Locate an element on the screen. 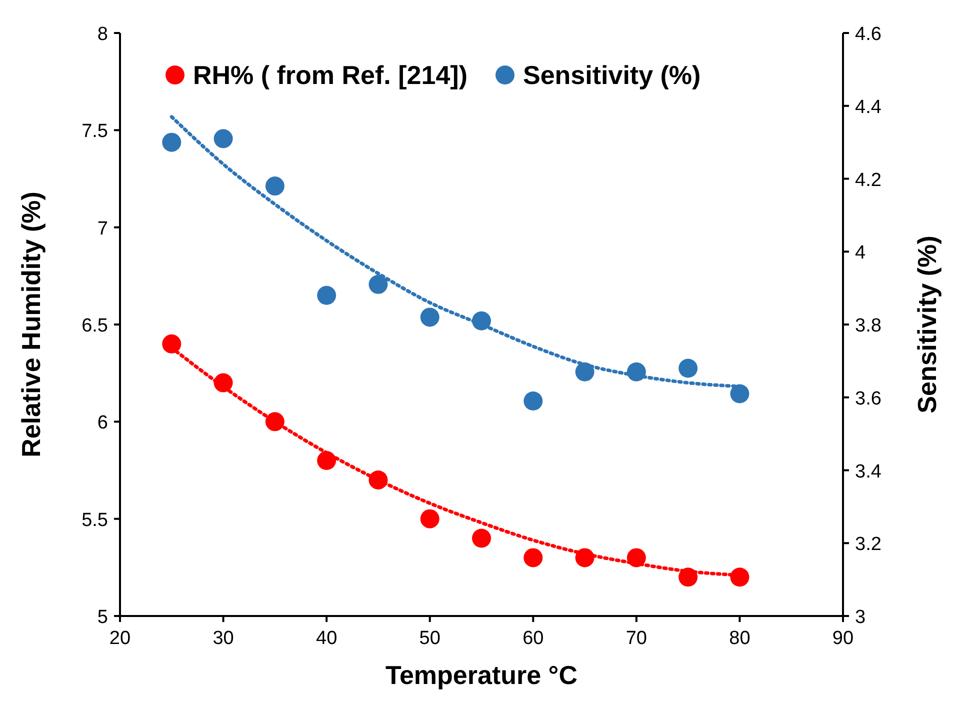 This screenshot has height=702, width=956. y2-tick-label: 3.6 is located at coordinates (868, 399).